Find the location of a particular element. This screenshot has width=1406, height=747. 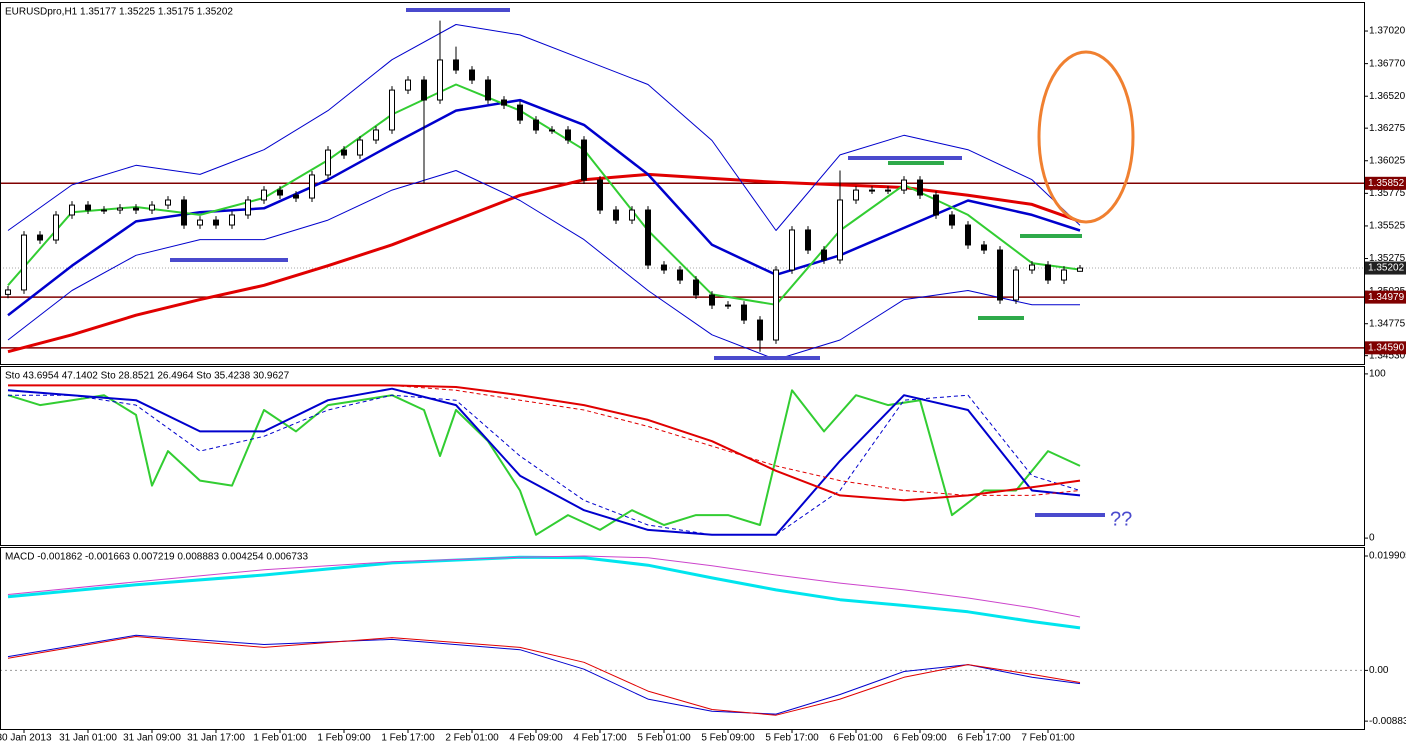

y-tick-label: -0.00883 is located at coordinates (1387, 721).